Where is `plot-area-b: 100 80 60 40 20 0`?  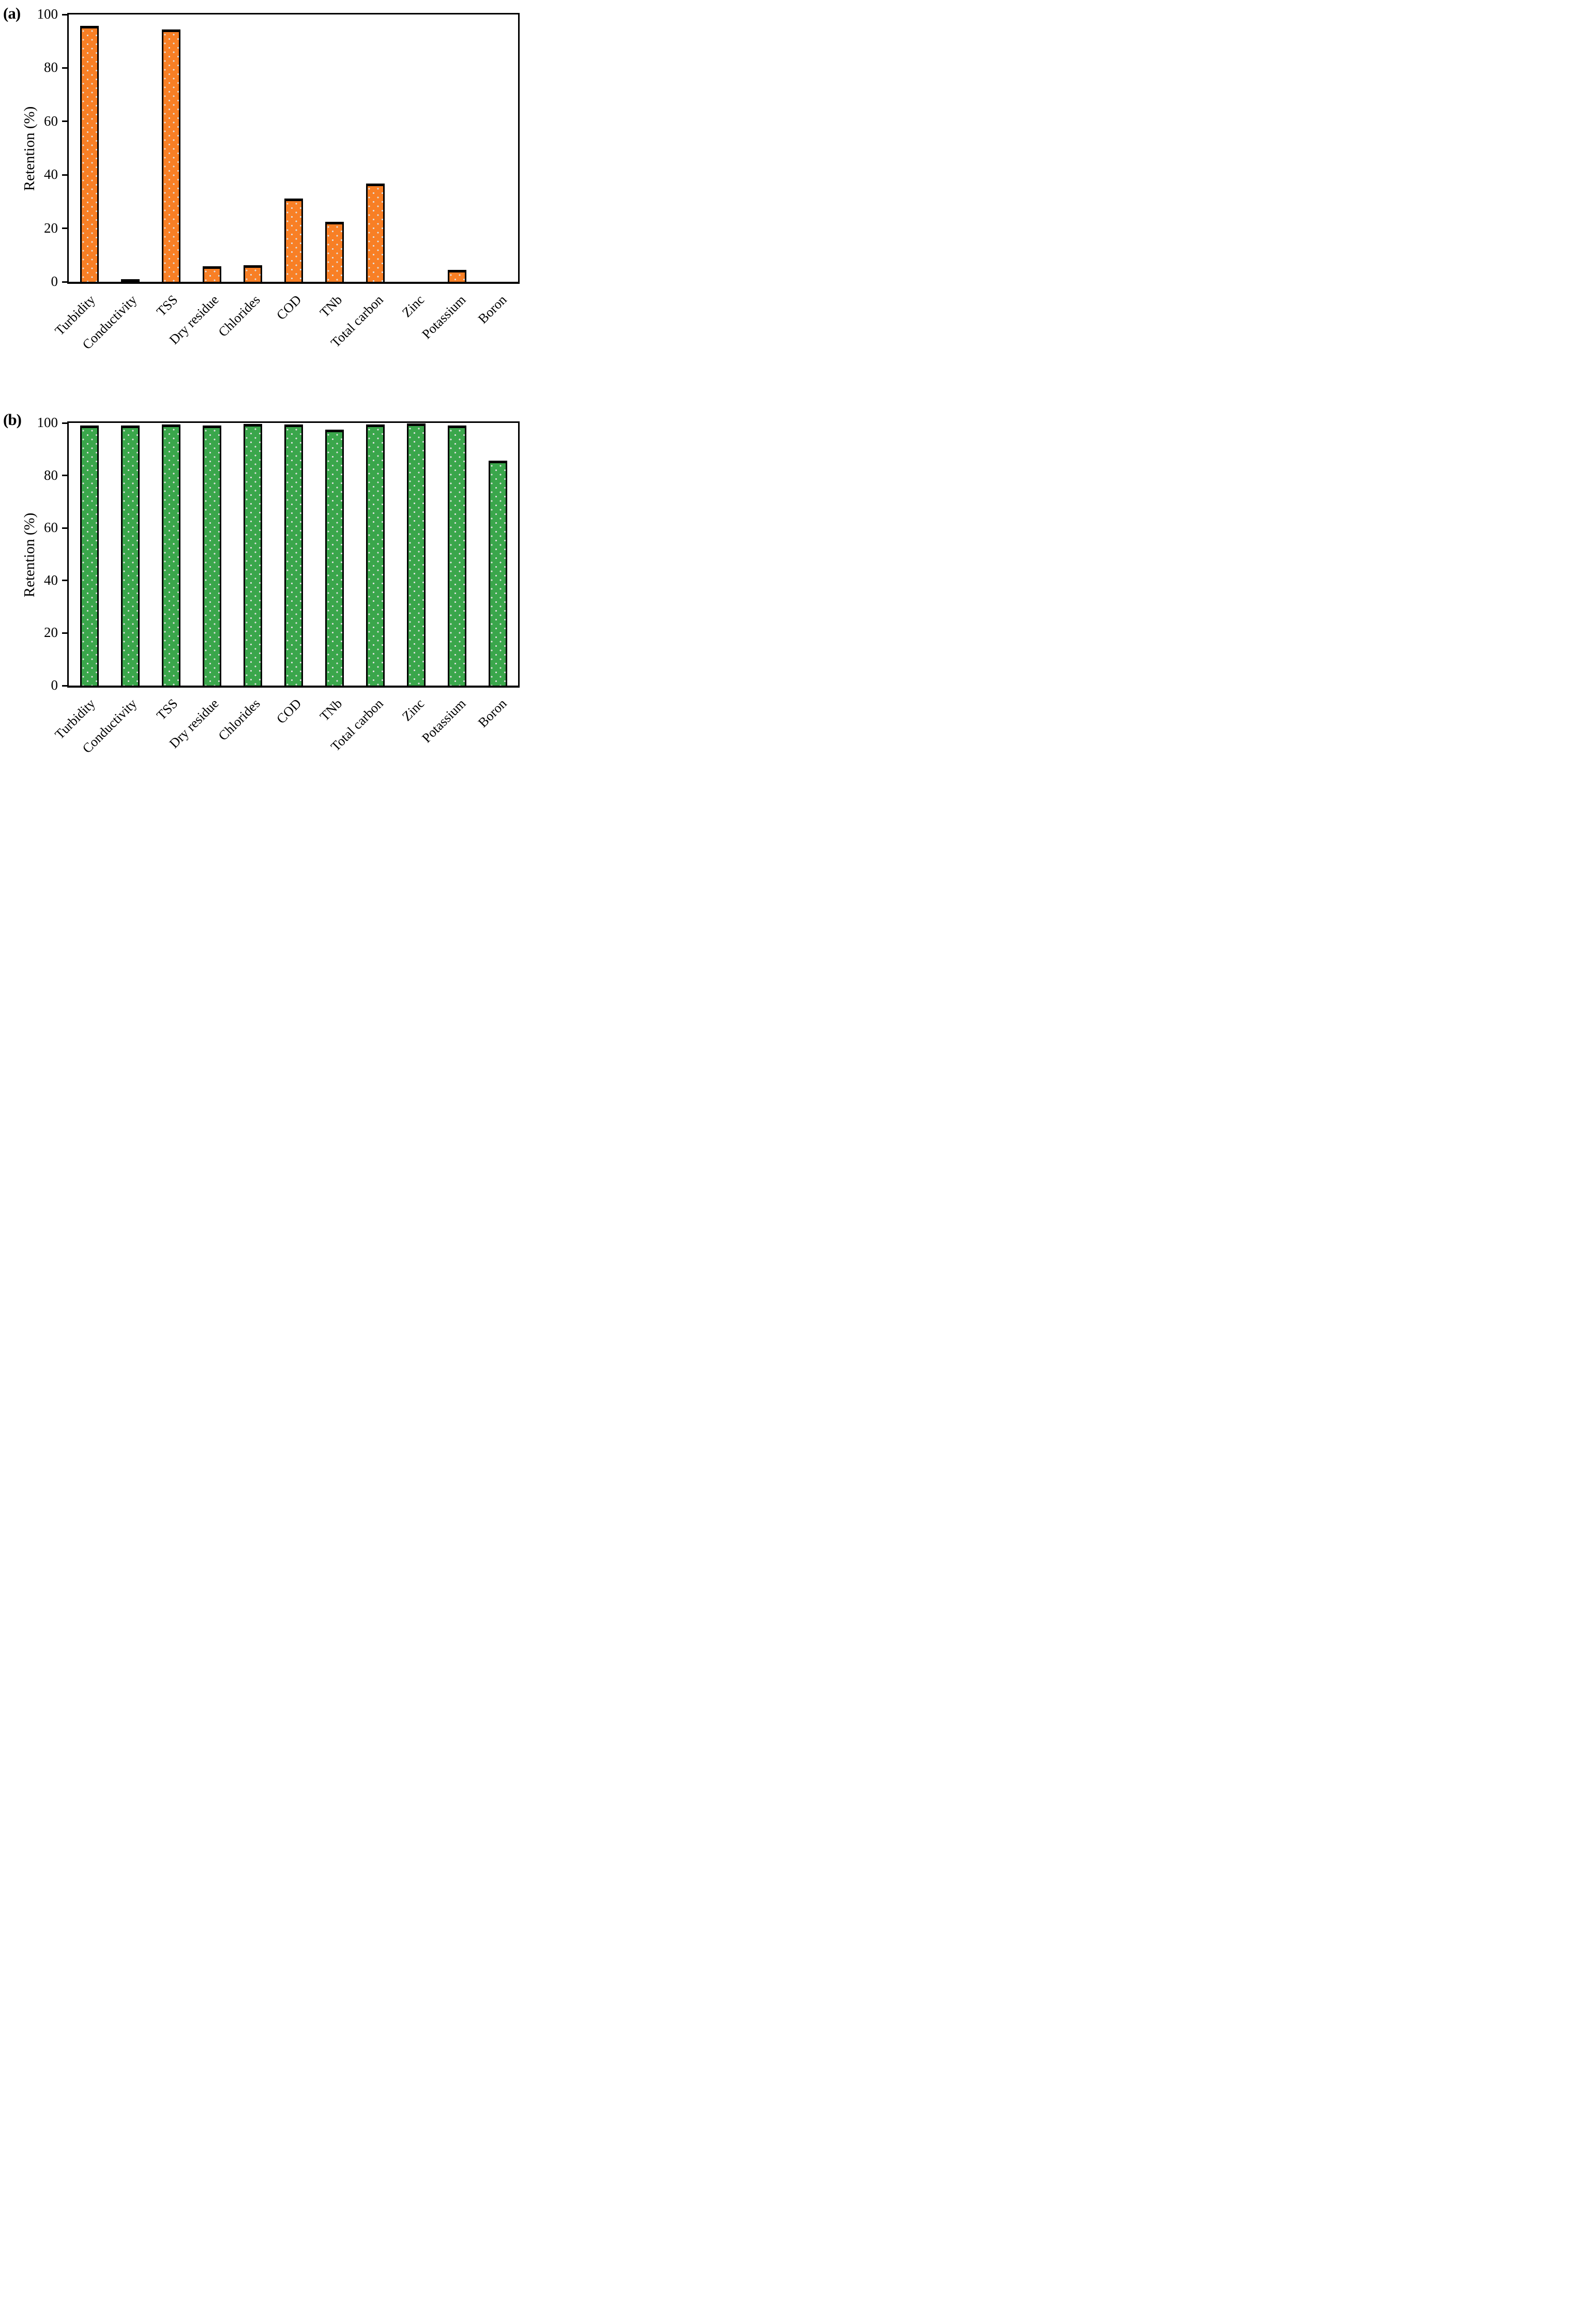 plot-area-b: 100 80 60 40 20 0 is located at coordinates (278, 554).